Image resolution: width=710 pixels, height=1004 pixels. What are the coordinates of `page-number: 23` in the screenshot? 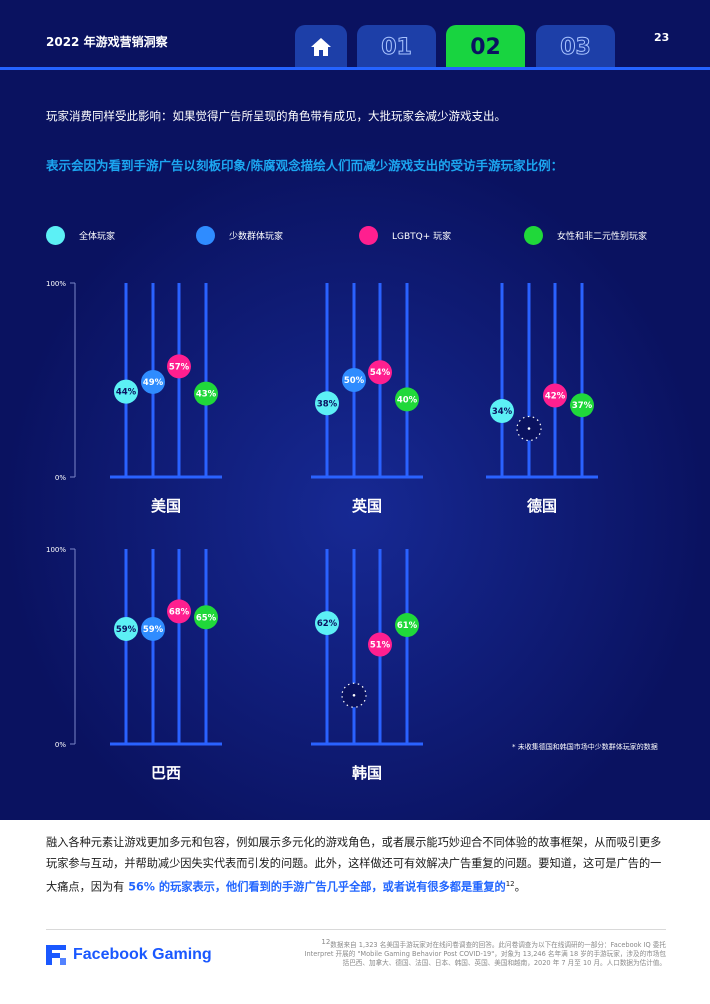 It's located at (662, 37).